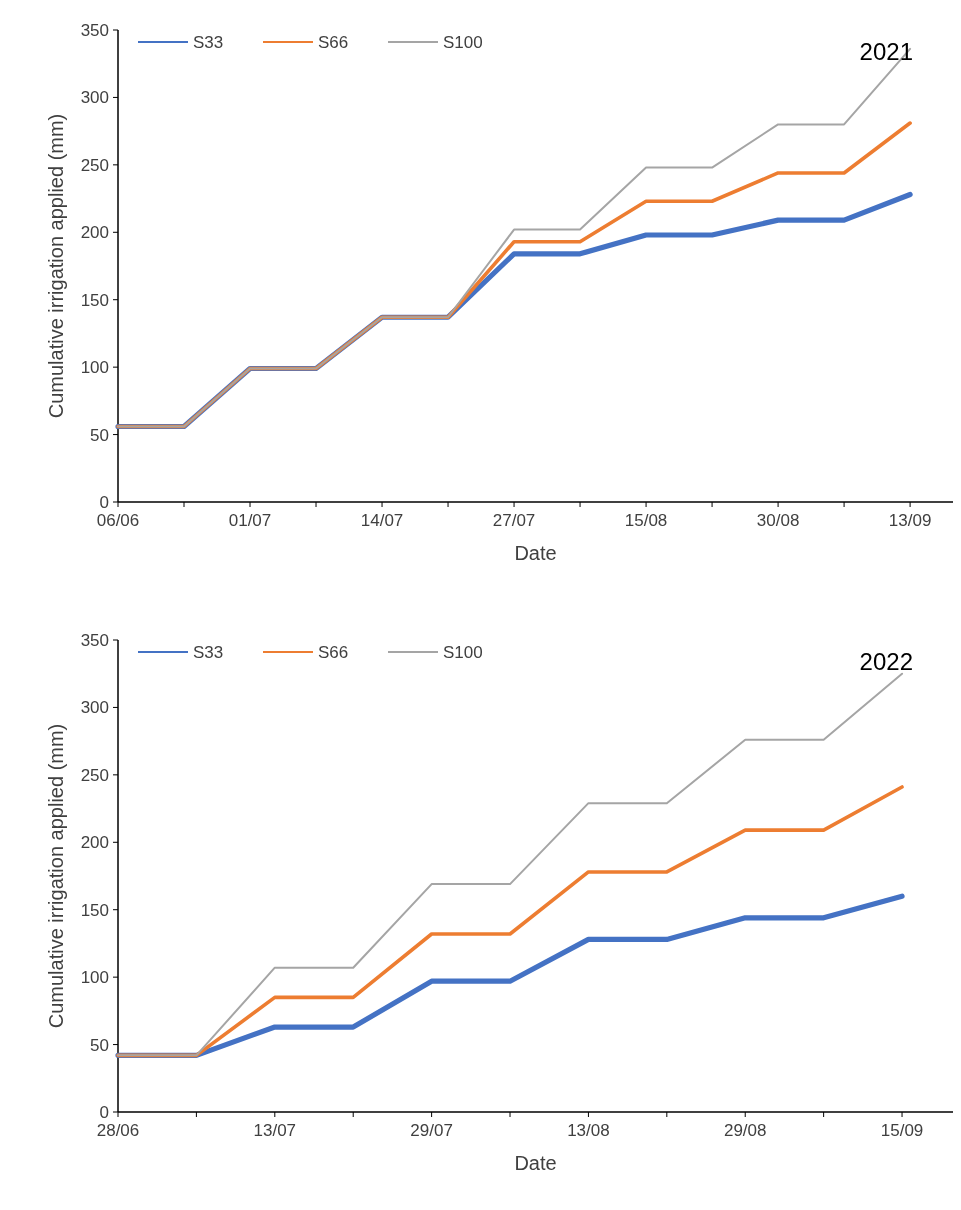 Image resolution: width=961 pixels, height=1210 pixels. I want to click on x-tick-label: 15/09, so click(902, 1130).